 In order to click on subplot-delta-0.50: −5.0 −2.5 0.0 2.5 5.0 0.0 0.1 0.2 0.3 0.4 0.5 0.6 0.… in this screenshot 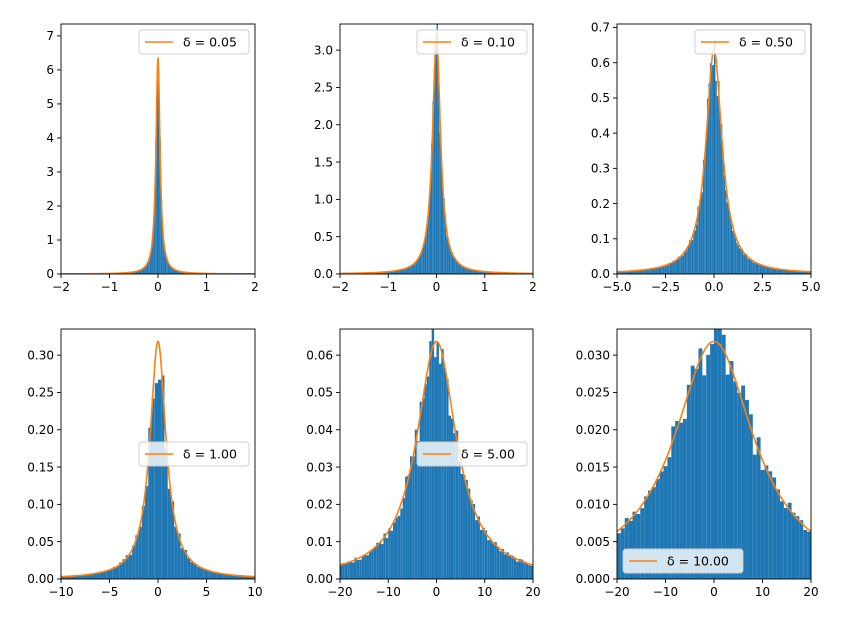, I will do `click(706, 157)`.